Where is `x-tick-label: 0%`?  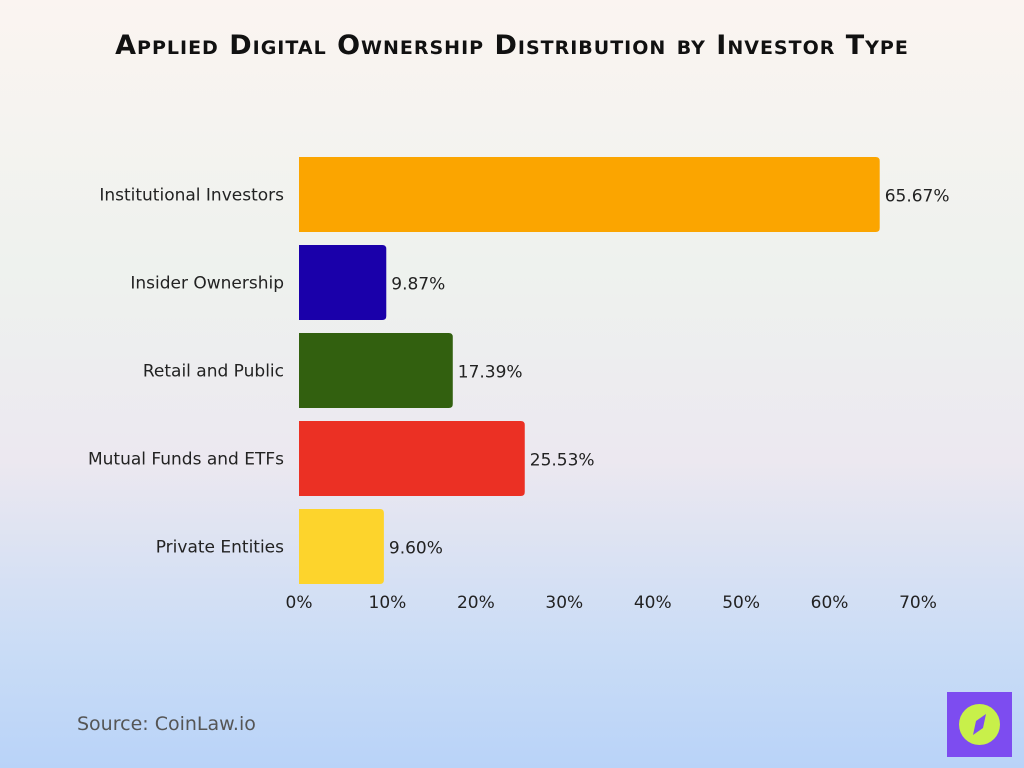
x-tick-label: 0% is located at coordinates (299, 603).